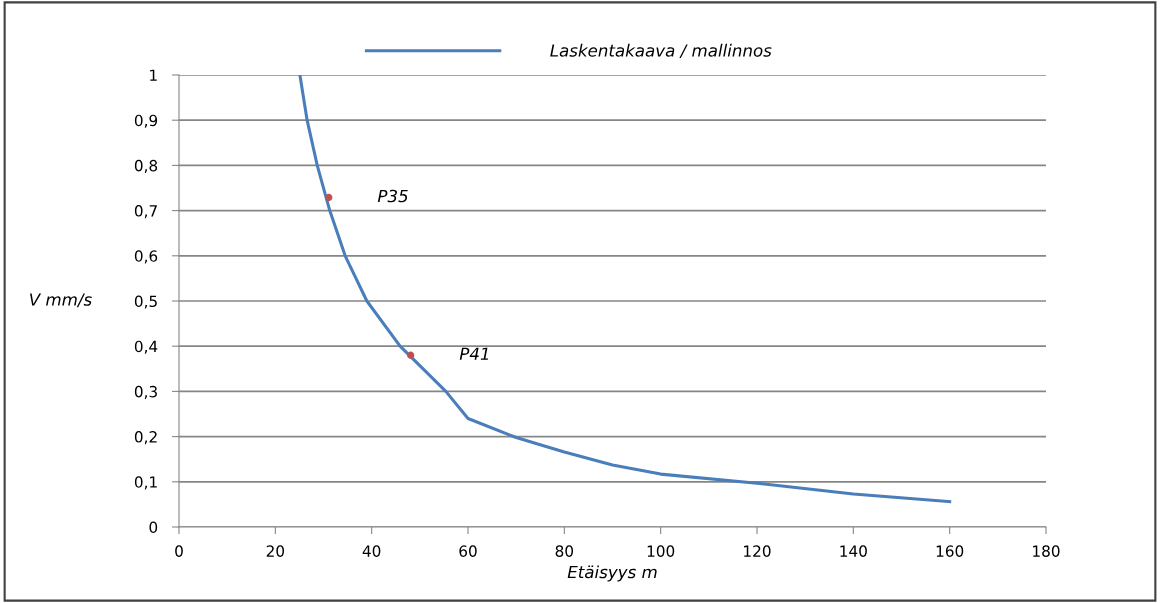  I want to click on x-tick-label: 60, so click(468, 551).